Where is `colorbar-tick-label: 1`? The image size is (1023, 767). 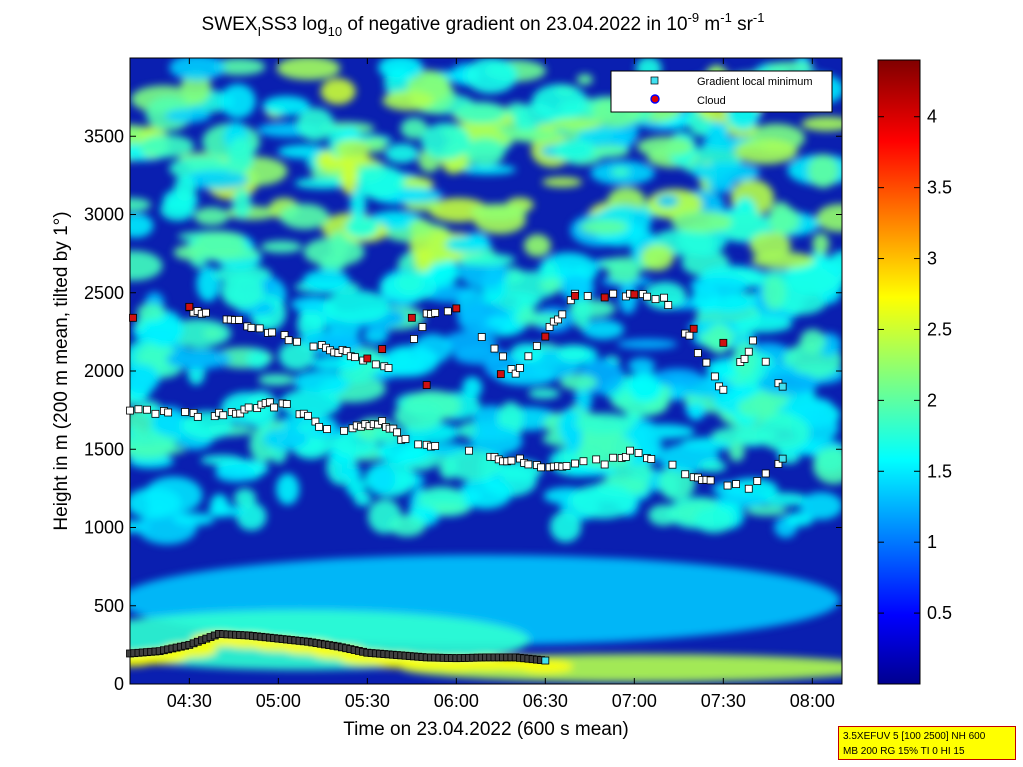 colorbar-tick-label: 1 is located at coordinates (932, 542).